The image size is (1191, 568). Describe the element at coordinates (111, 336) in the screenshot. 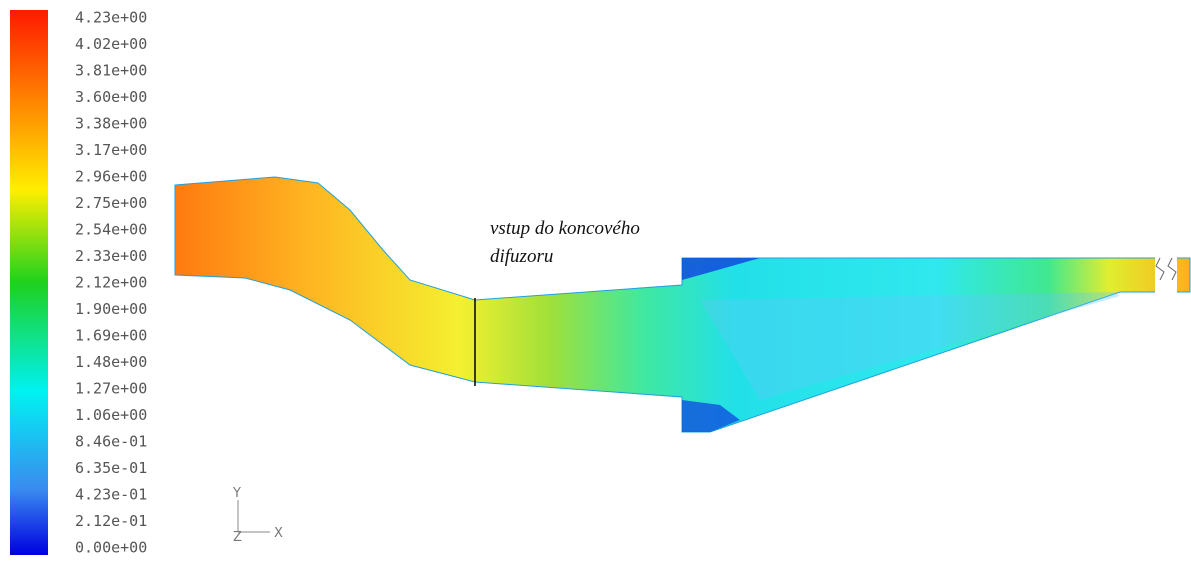

I see `legend-label: 1.69e+00` at that location.